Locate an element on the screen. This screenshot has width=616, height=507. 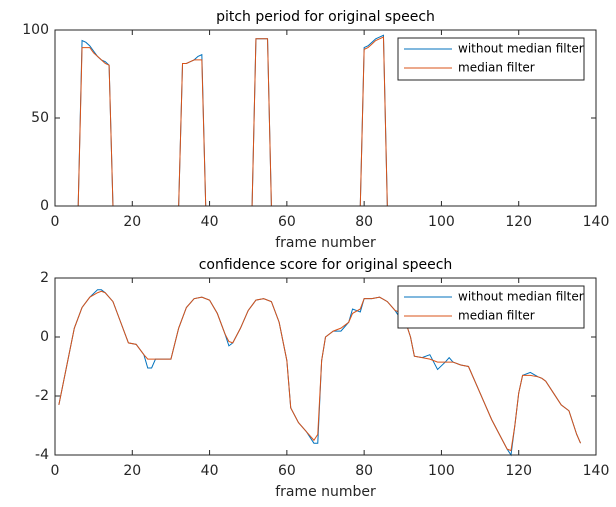
y-tick-label: 2 is located at coordinates (44, 278).